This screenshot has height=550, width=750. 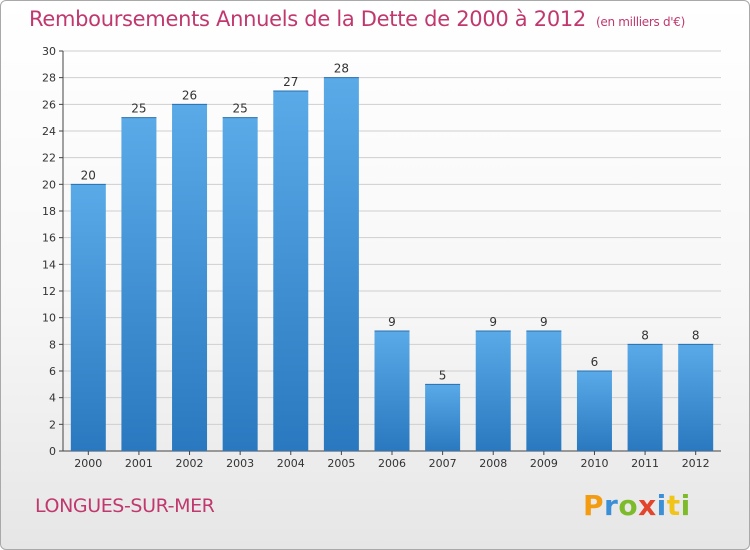 What do you see at coordinates (341, 69) in the screenshot?
I see `bar-value-label: 28` at bounding box center [341, 69].